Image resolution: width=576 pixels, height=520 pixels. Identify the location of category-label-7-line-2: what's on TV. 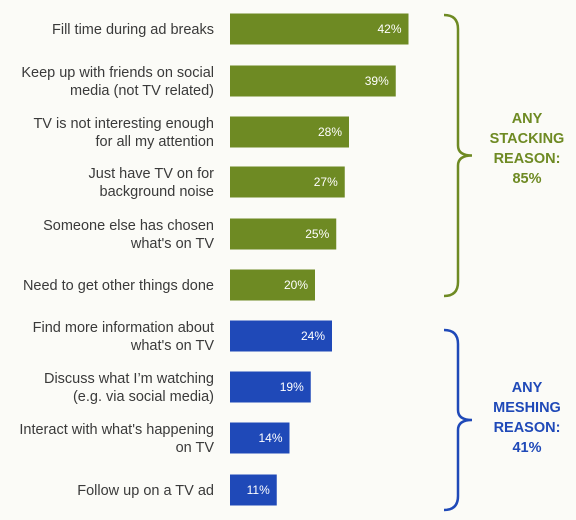
(172, 346).